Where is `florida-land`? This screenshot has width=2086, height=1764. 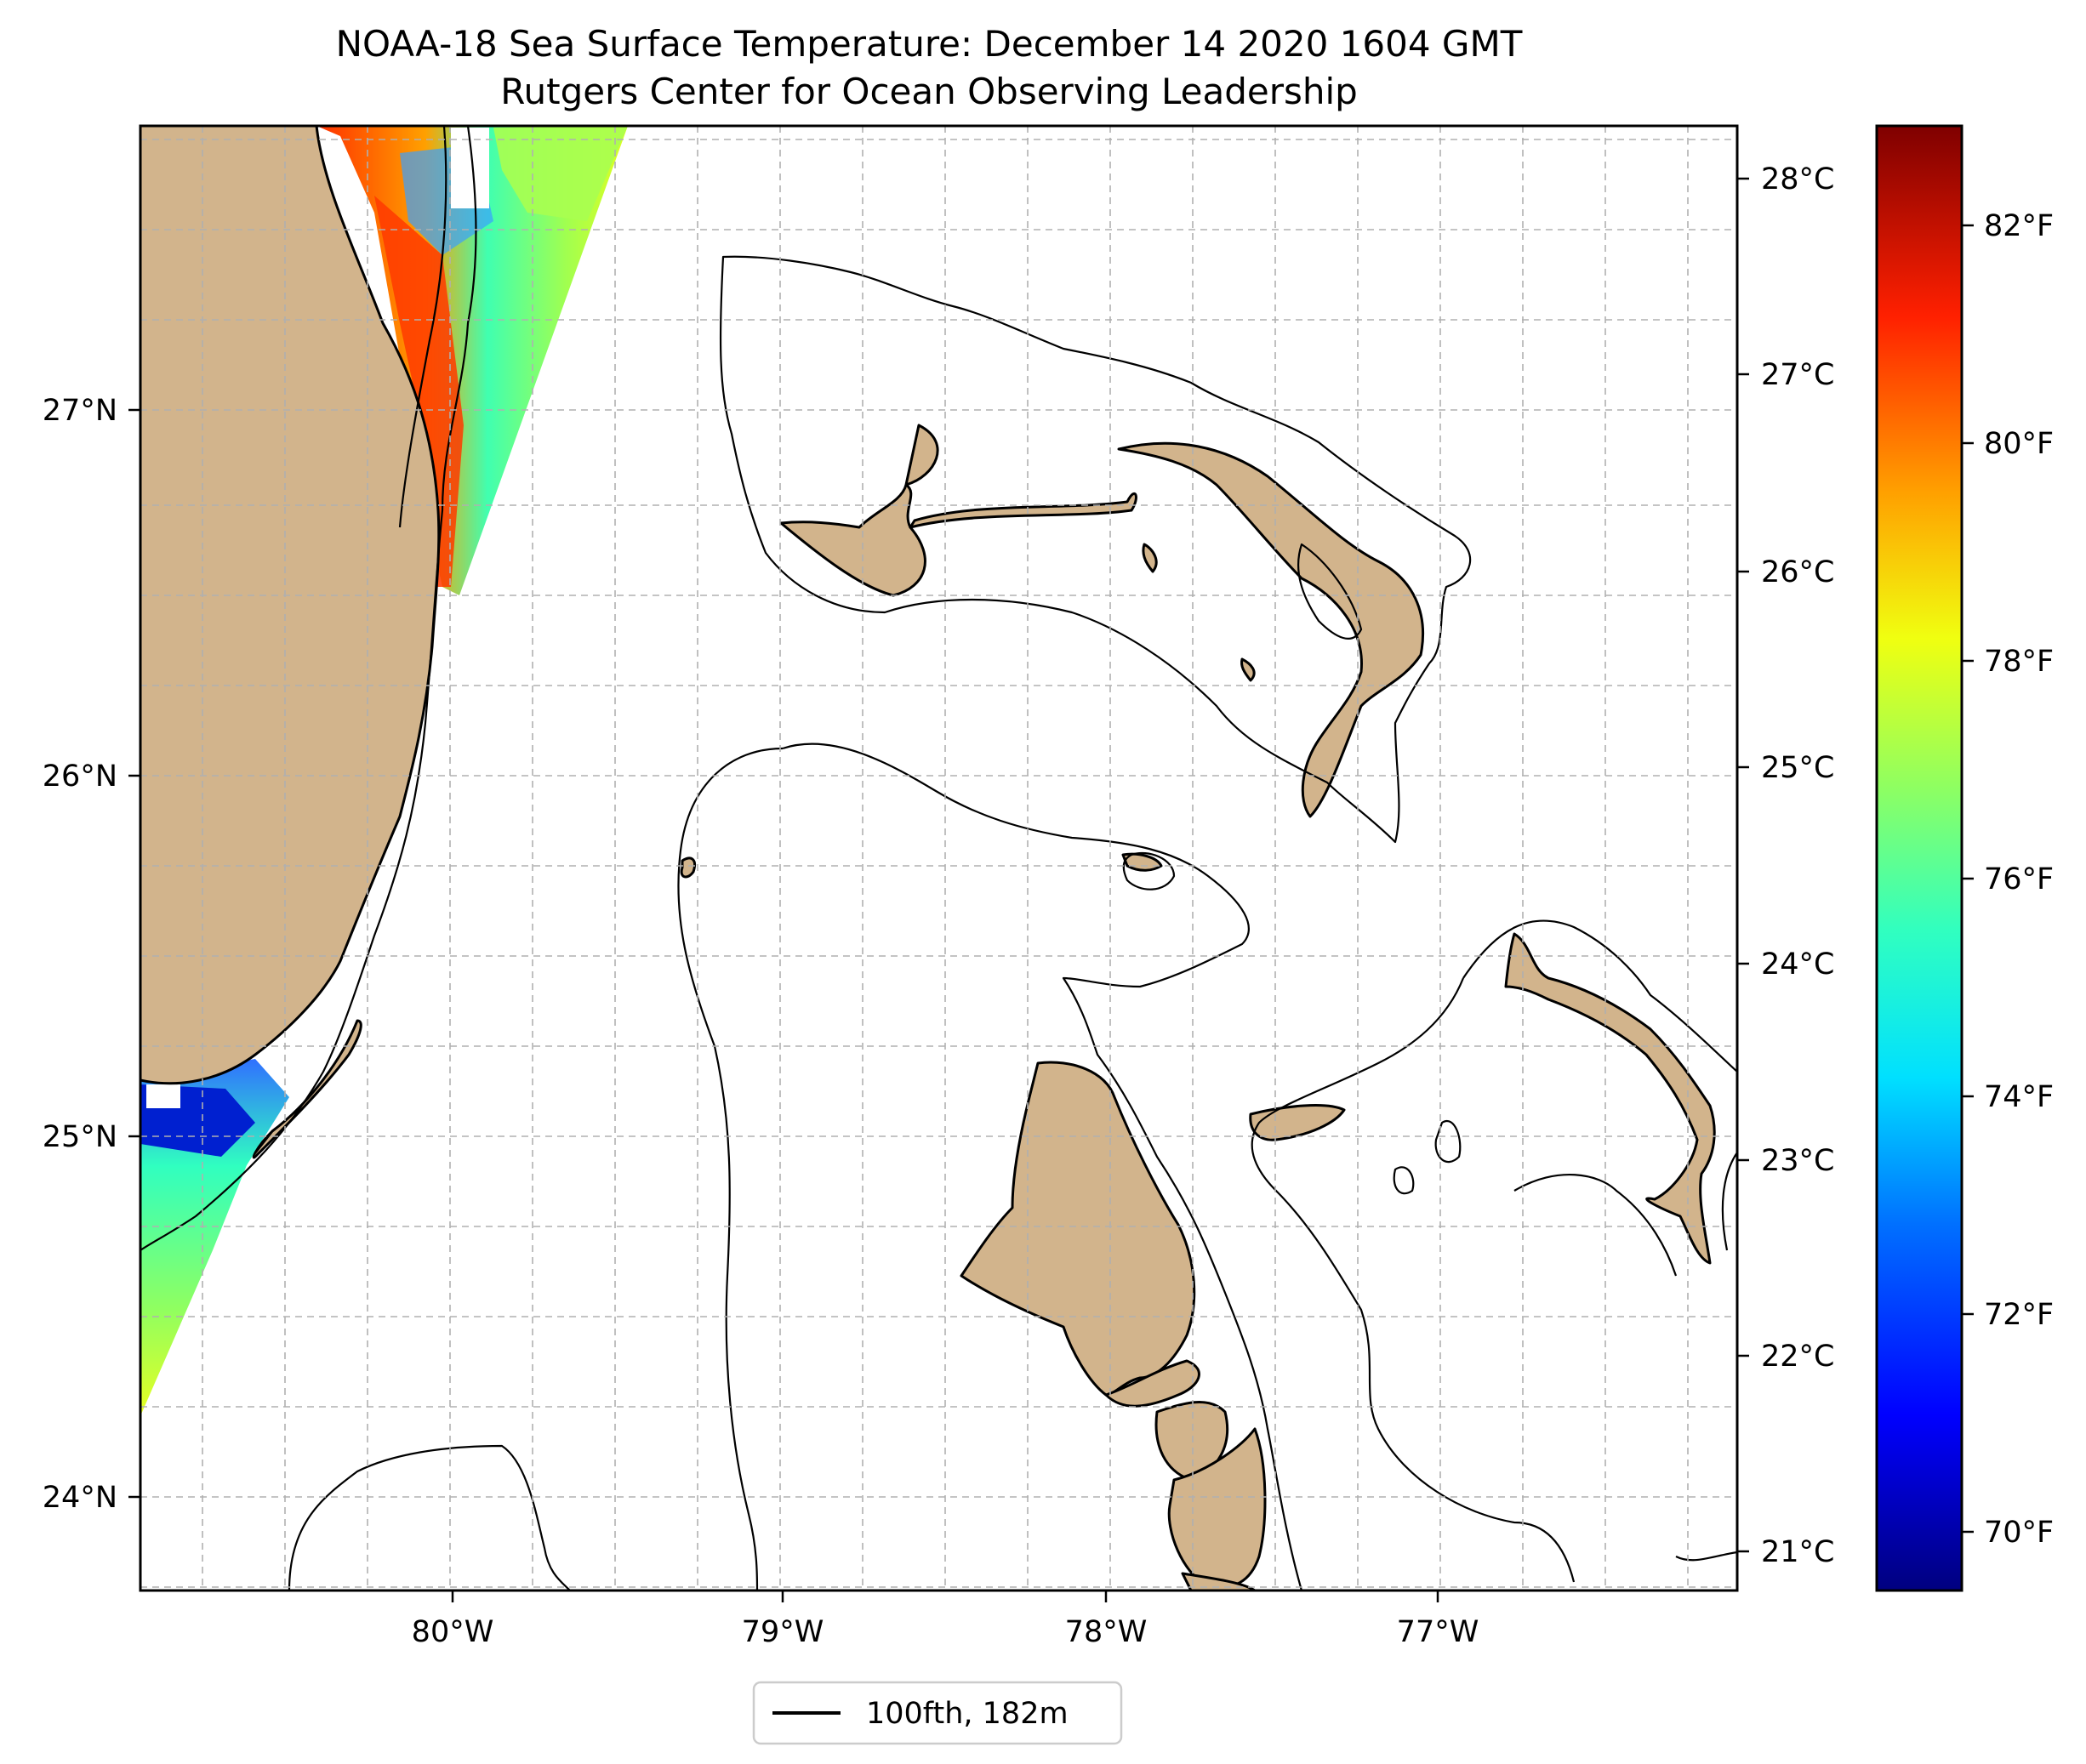 florida-land is located at coordinates (290, 605).